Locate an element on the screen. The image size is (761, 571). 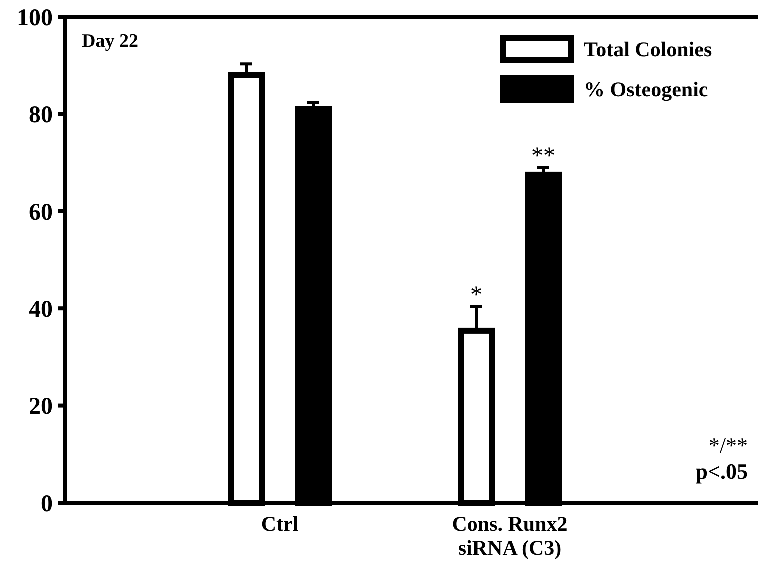
legend-label: Total Colonies is located at coordinates (648, 49).